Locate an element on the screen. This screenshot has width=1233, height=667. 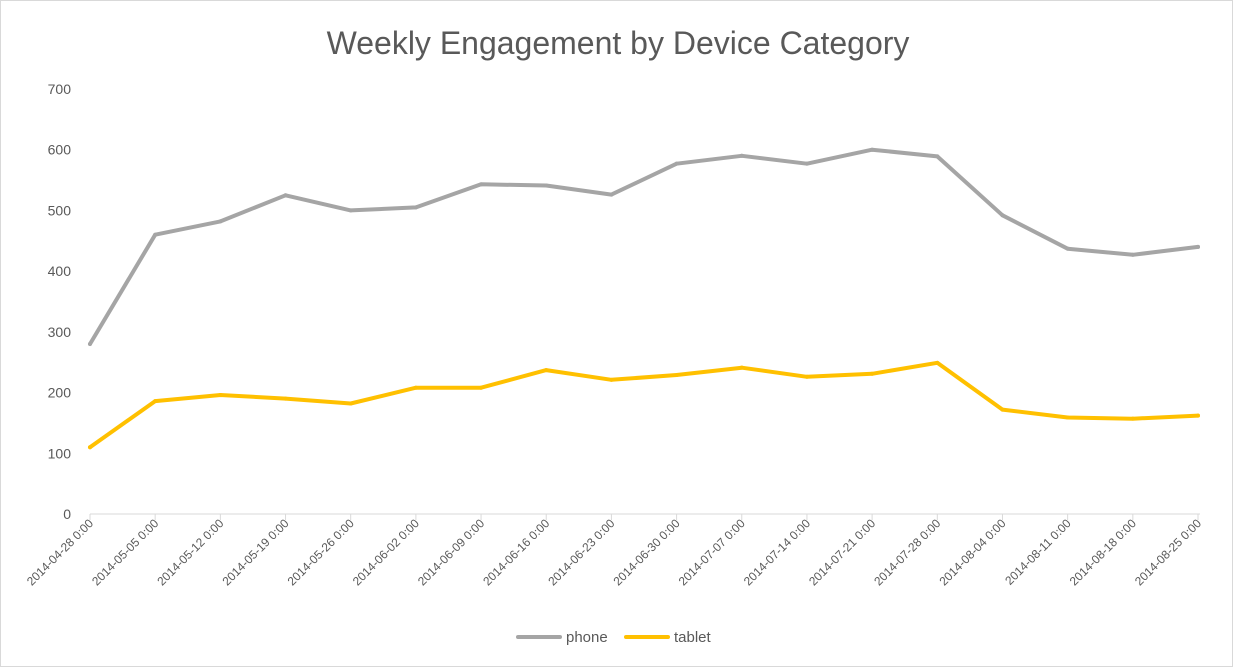
y-tick-label: 200 is located at coordinates (60, 393).